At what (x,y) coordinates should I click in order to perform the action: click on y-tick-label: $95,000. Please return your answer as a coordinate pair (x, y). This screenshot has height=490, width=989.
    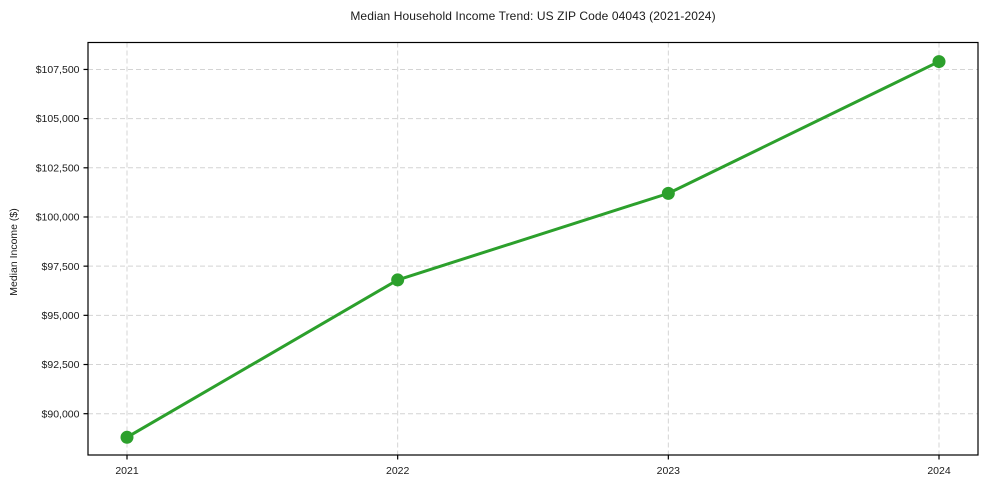
    Looking at the image, I should click on (61, 316).